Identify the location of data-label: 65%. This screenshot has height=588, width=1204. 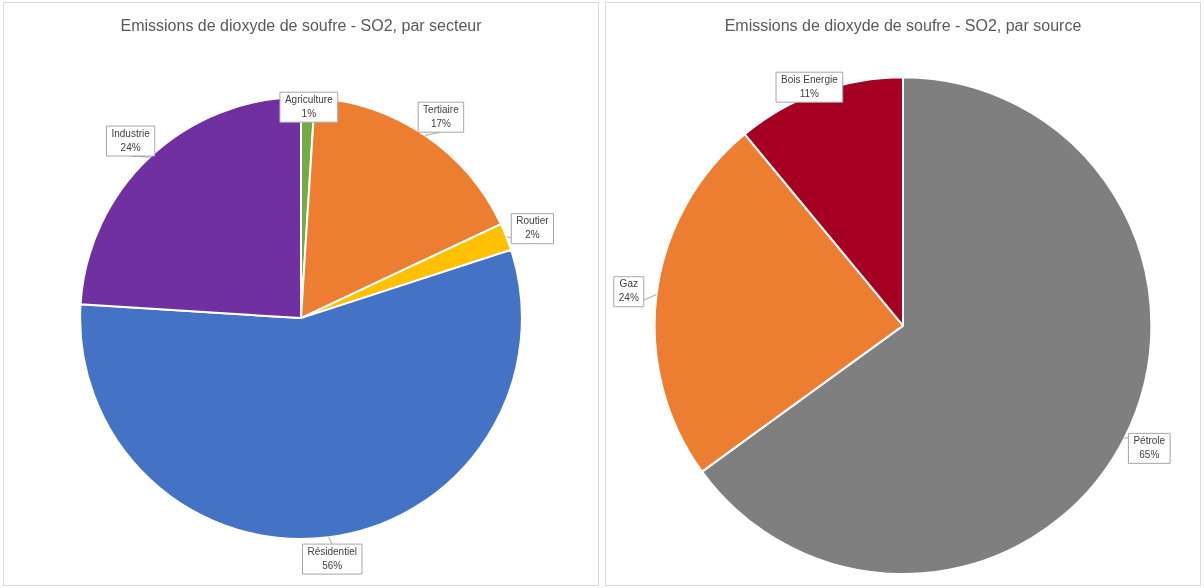
(1149, 455).